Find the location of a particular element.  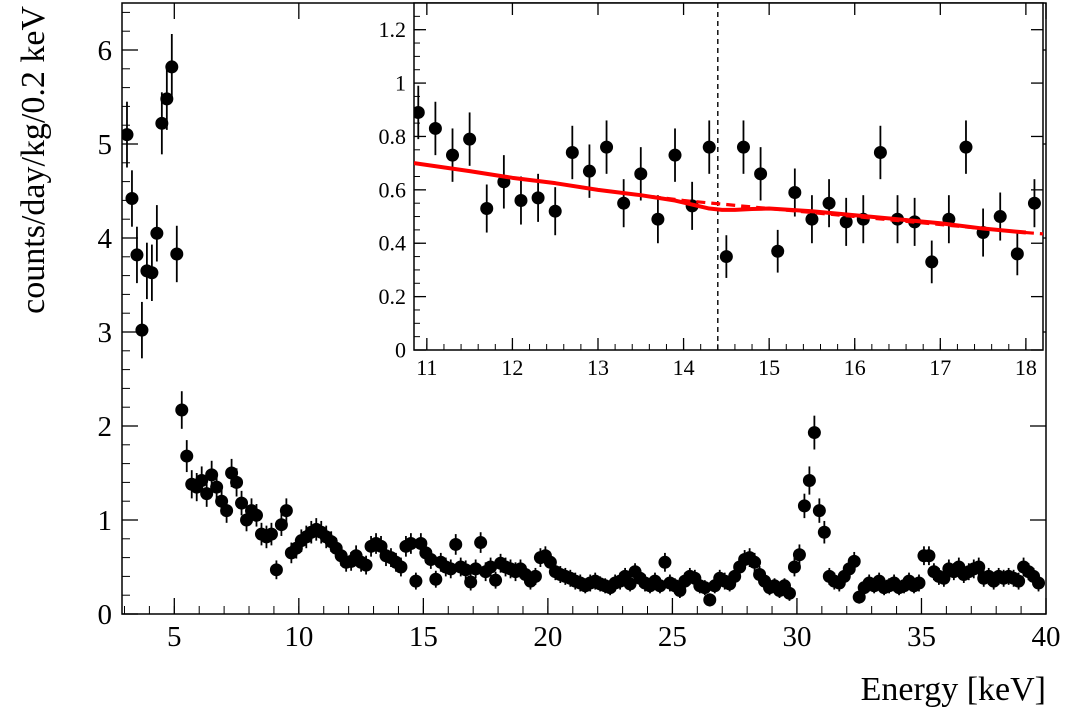

main-y-tick-label: 3 is located at coordinates (105, 333).